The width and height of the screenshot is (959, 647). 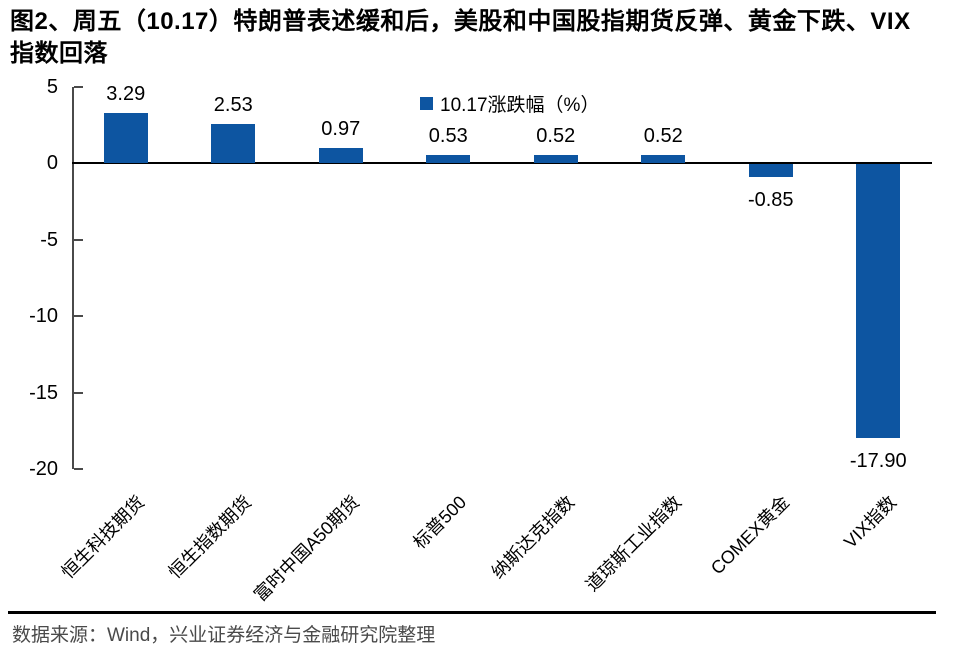 What do you see at coordinates (770, 200) in the screenshot?
I see `bar-value-label: -0.85` at bounding box center [770, 200].